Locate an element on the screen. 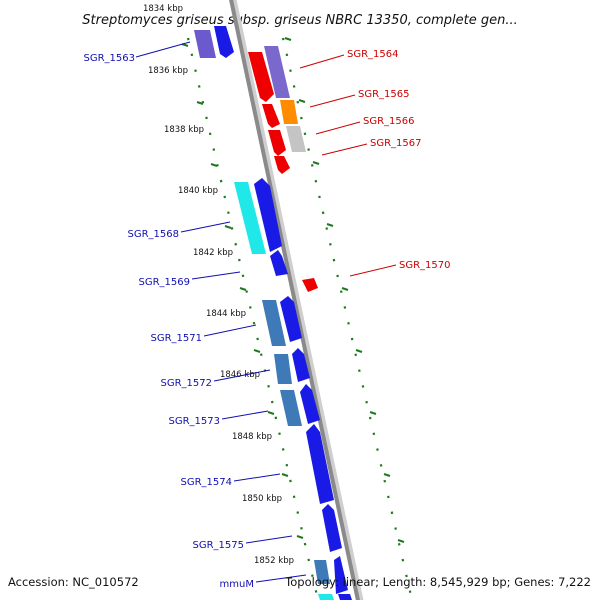  gene-sgr-1564-block is located at coordinates (277, 72).